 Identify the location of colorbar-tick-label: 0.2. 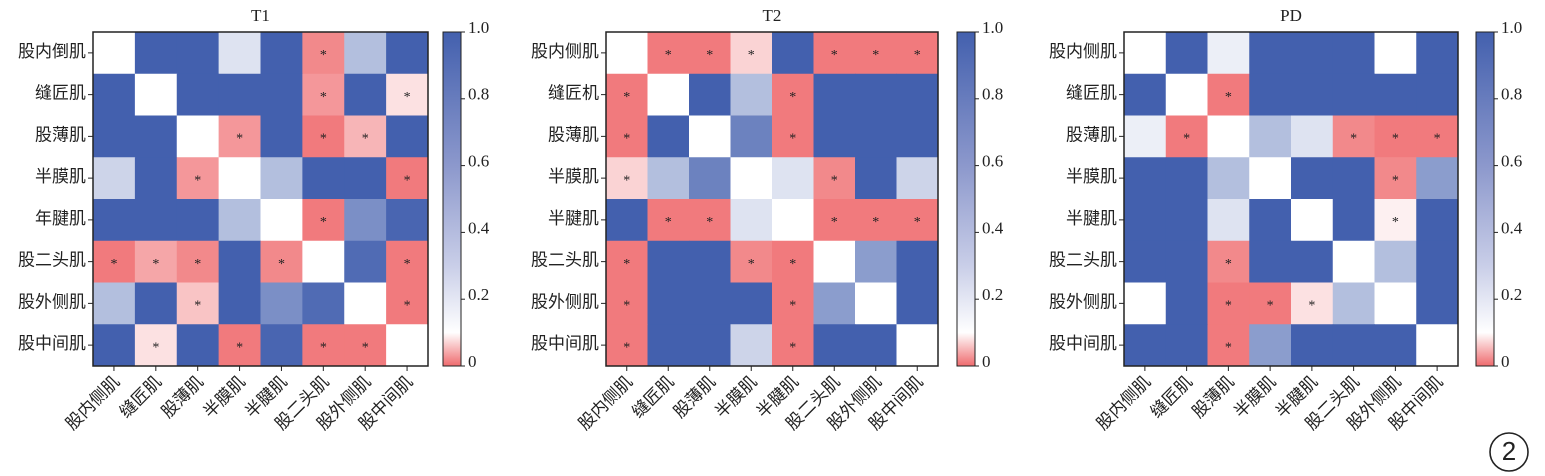
(478, 294).